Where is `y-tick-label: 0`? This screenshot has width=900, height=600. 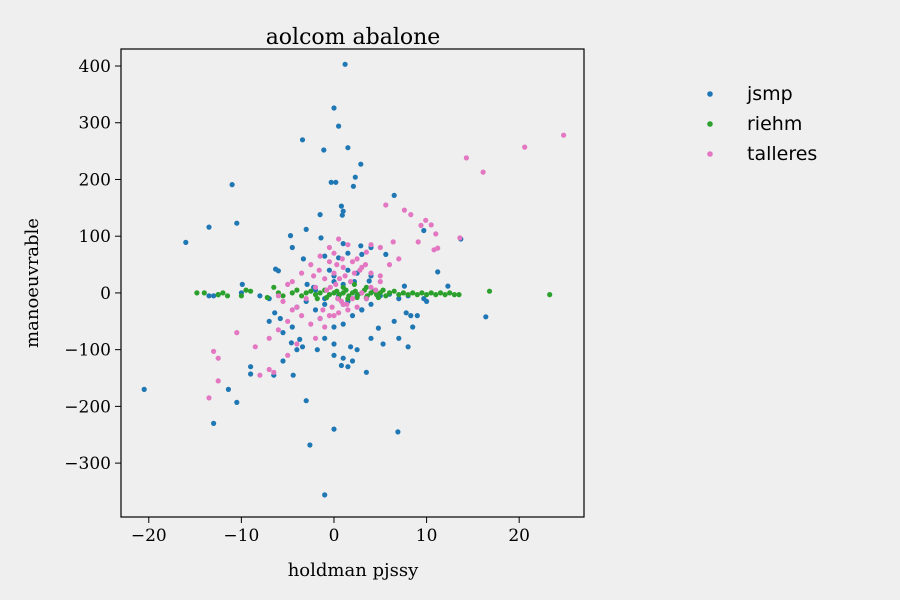
y-tick-label: 0 is located at coordinates (105, 294).